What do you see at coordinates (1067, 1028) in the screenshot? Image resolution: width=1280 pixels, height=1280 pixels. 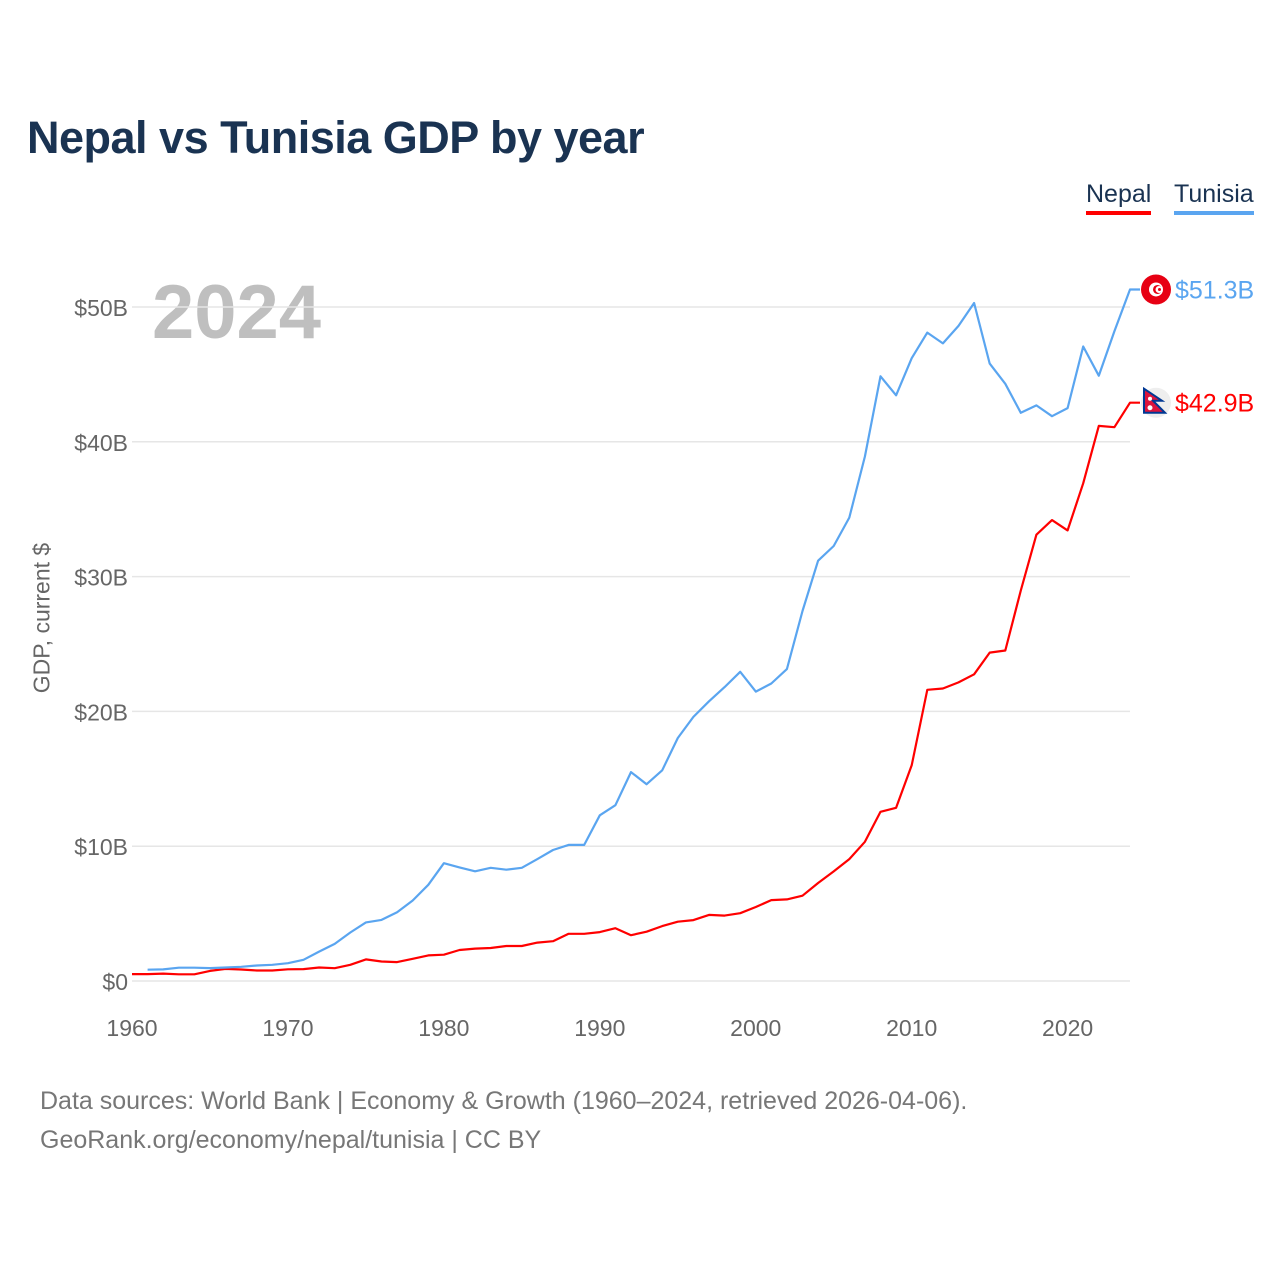 I see `x-tick-label: 2020` at bounding box center [1067, 1028].